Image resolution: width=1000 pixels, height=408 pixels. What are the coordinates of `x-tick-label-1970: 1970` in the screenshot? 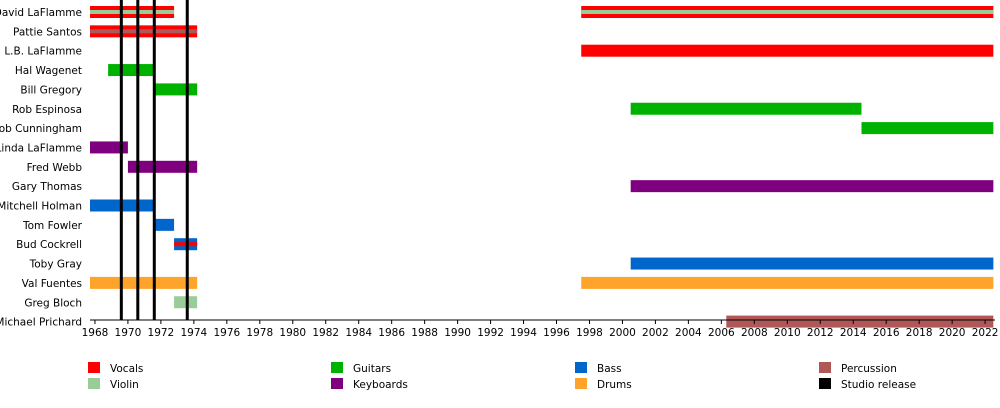 It's located at (128, 333).